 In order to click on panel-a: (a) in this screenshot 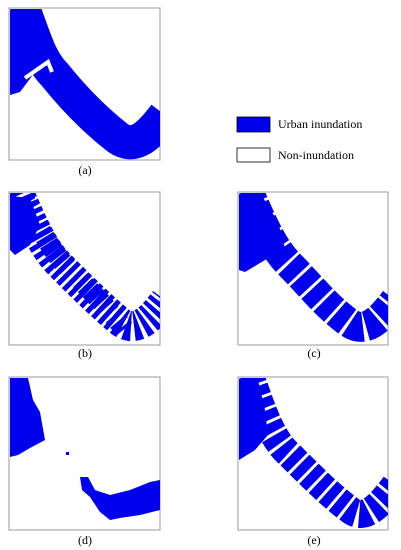, I will do `click(84, 92)`.